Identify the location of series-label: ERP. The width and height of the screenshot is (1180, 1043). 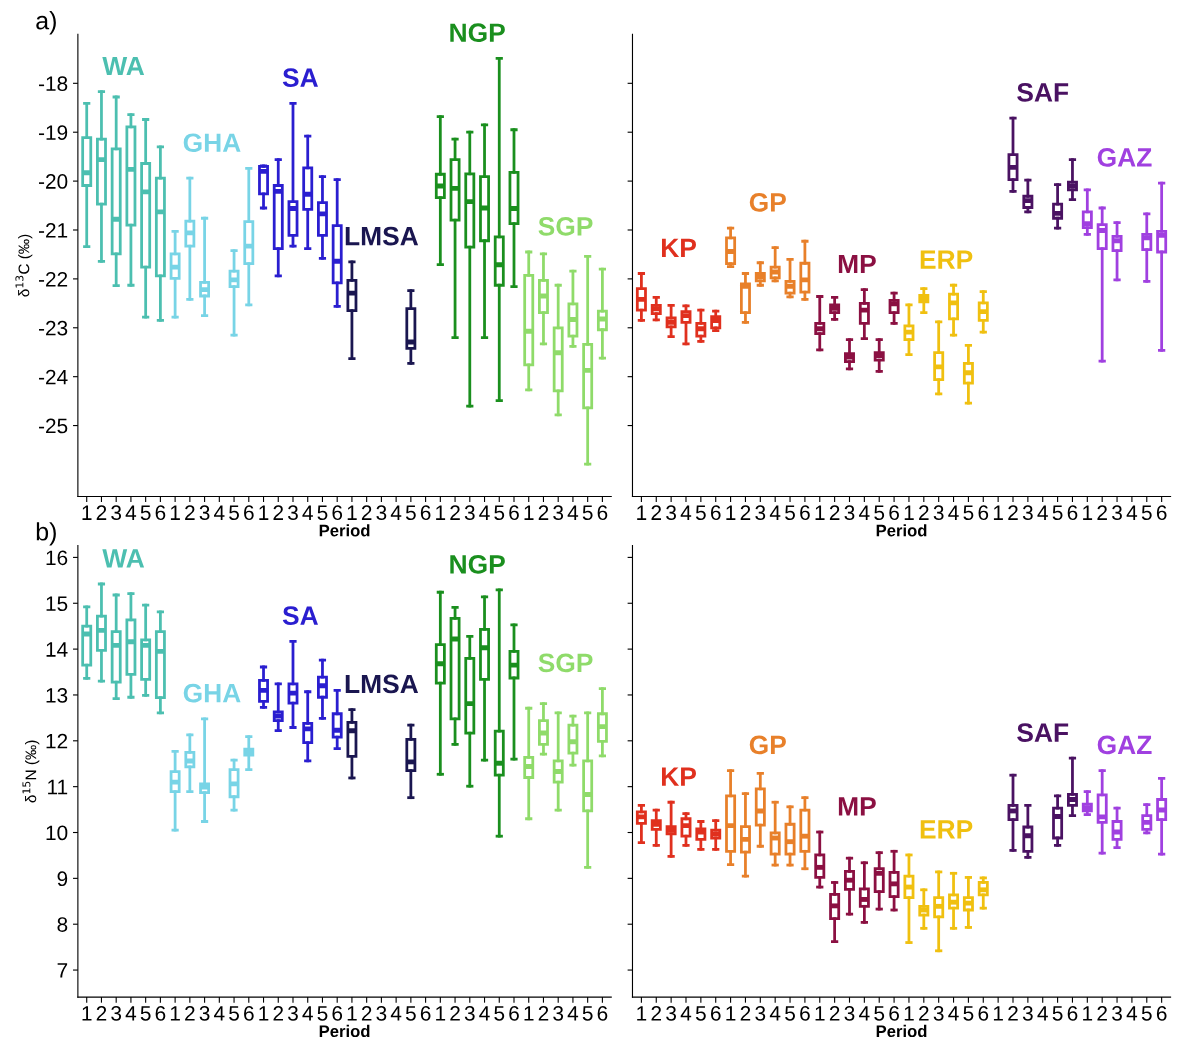
(946, 259).